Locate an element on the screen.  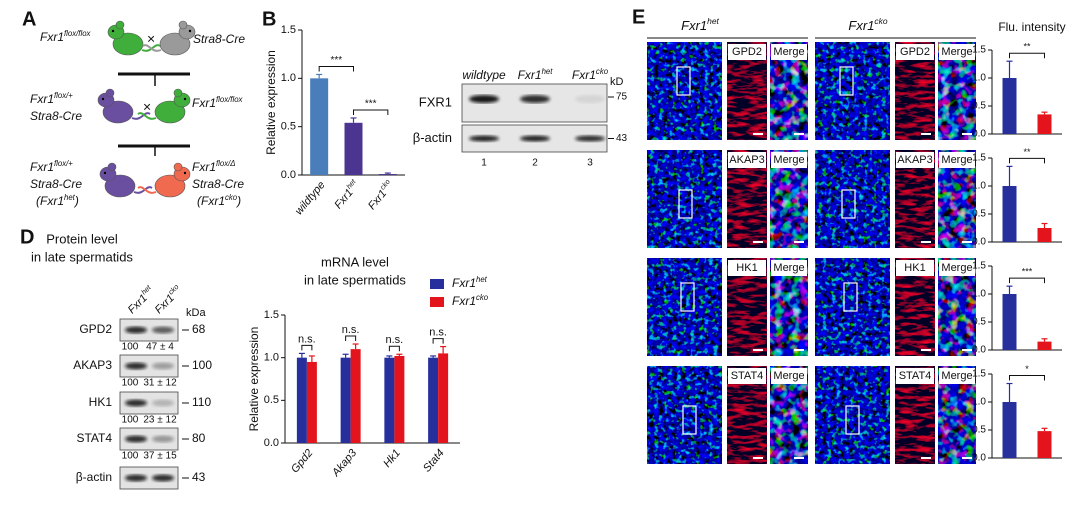
x-tick-label: Fxr1het is located at coordinates (347, 194).